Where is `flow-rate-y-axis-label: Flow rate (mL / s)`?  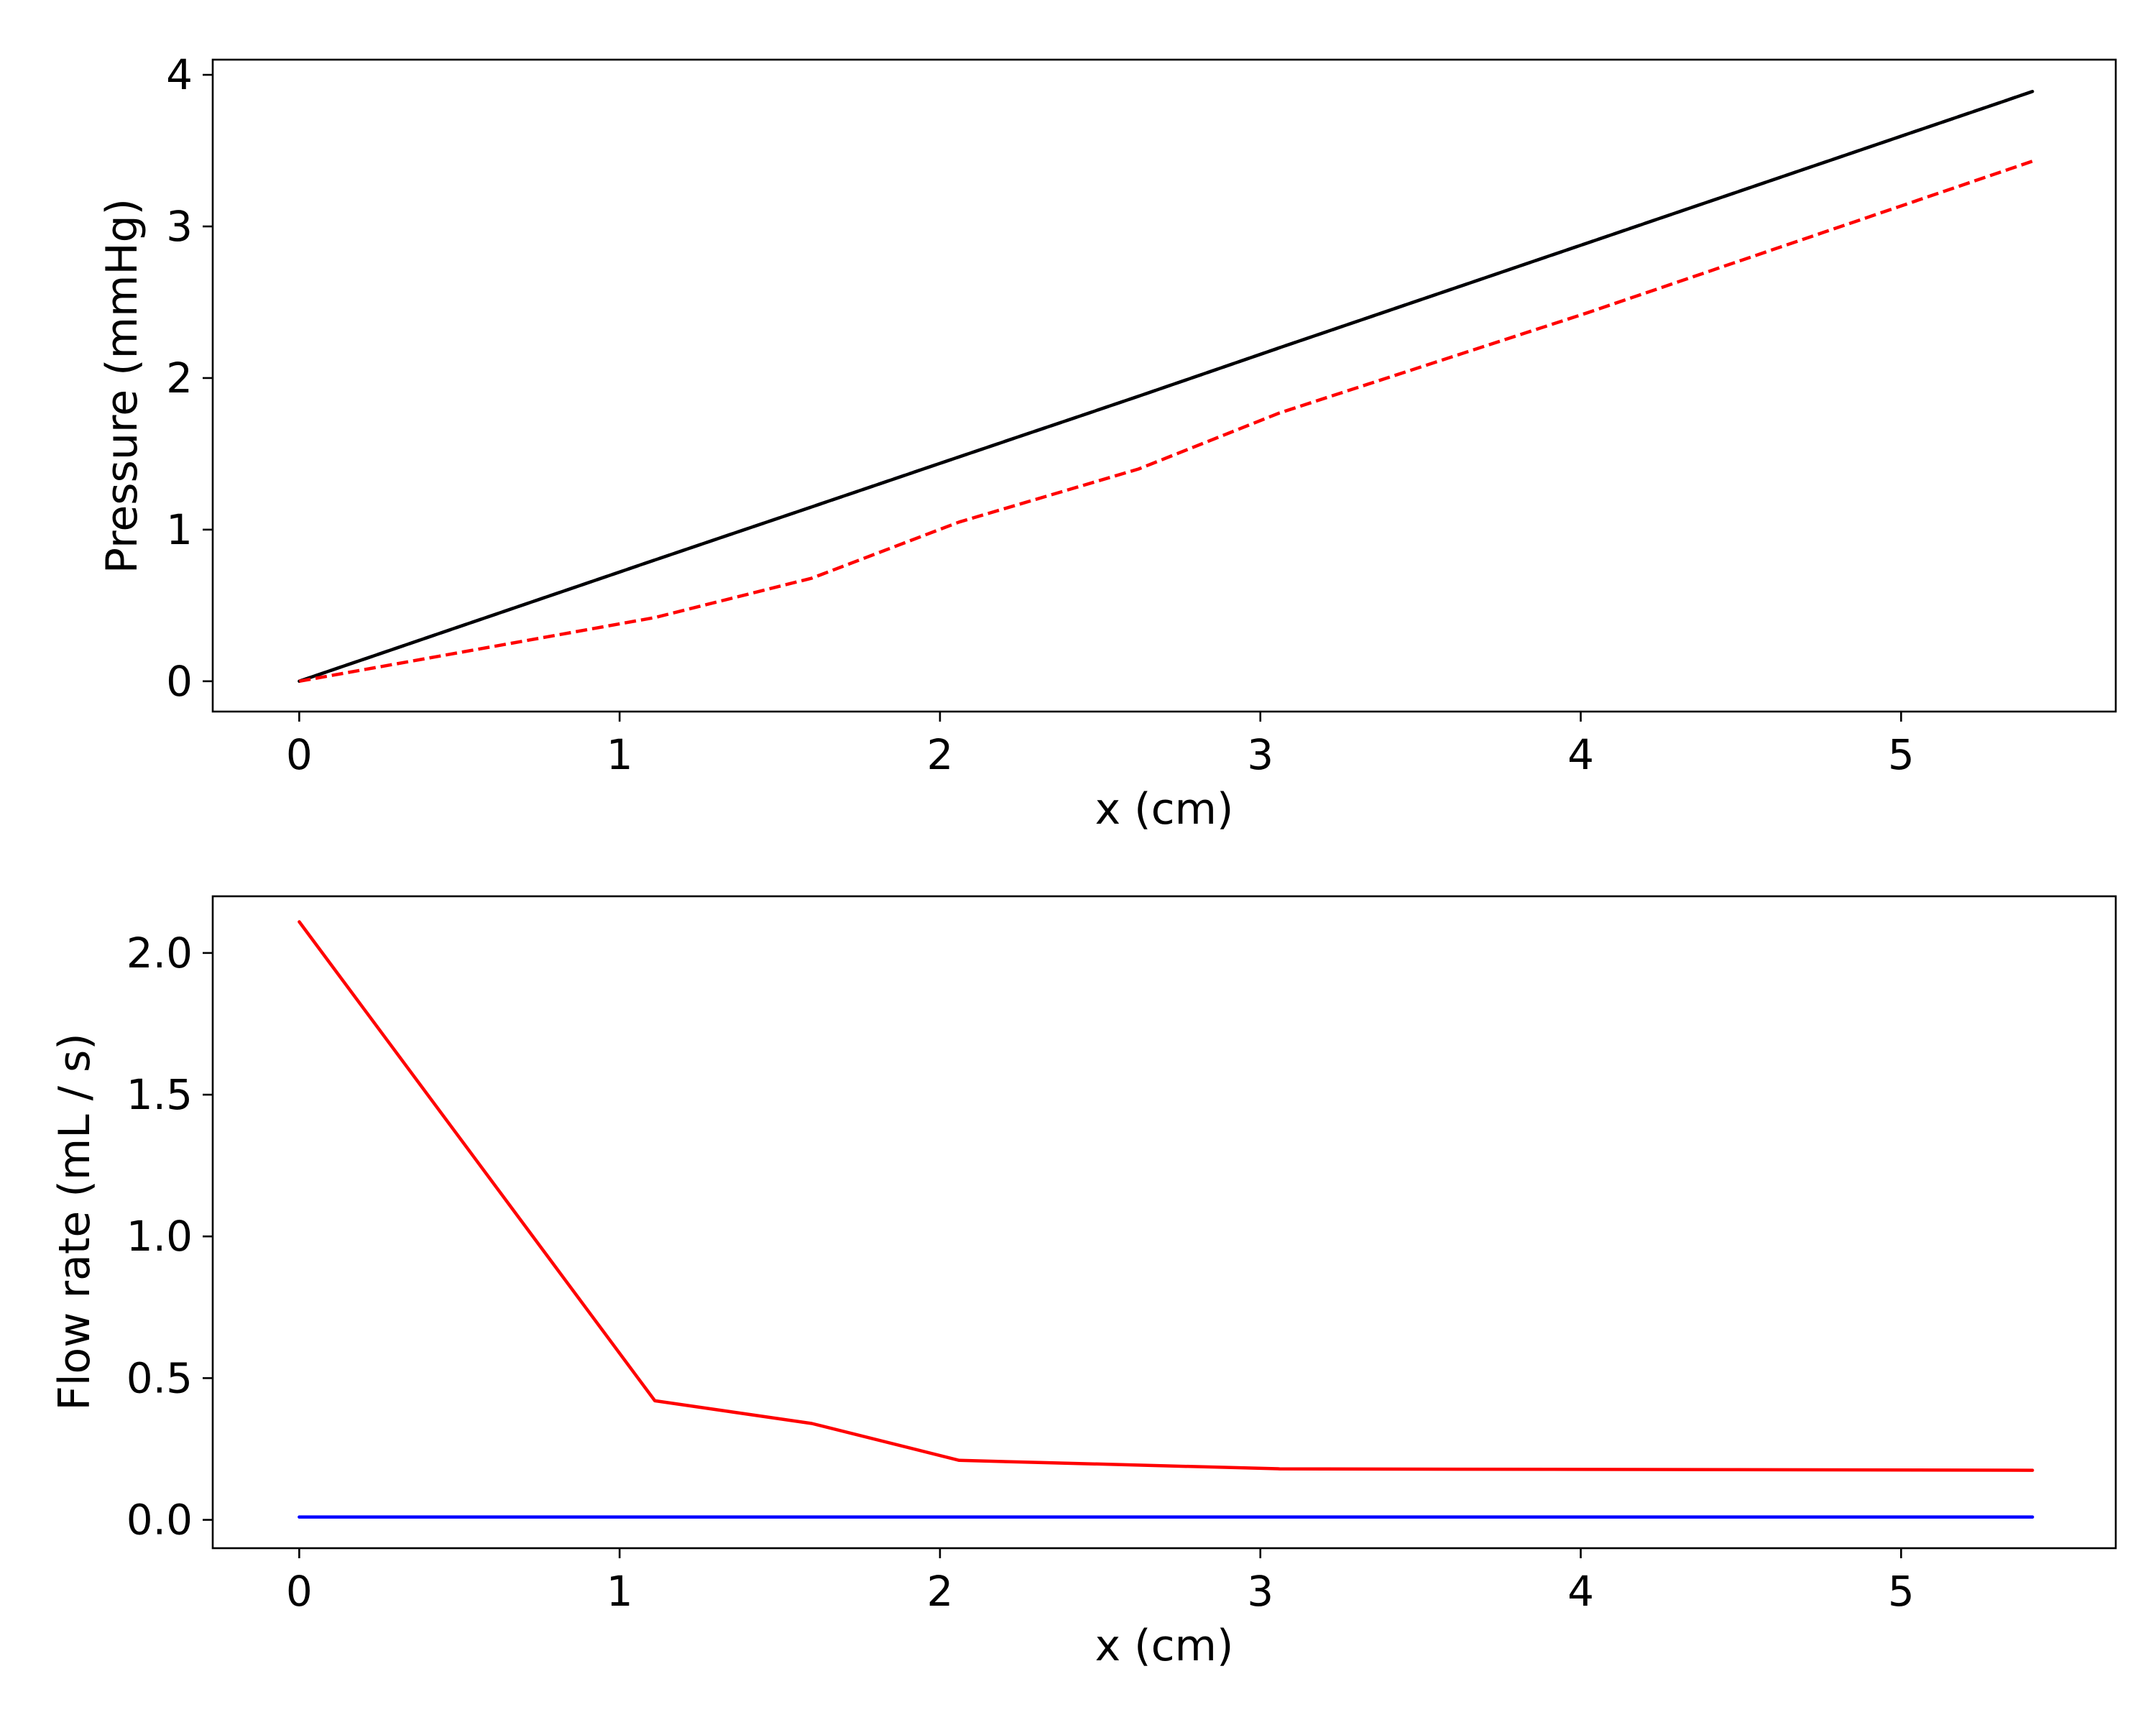 flow-rate-y-axis-label: Flow rate (mL / s) is located at coordinates (75, 1221).